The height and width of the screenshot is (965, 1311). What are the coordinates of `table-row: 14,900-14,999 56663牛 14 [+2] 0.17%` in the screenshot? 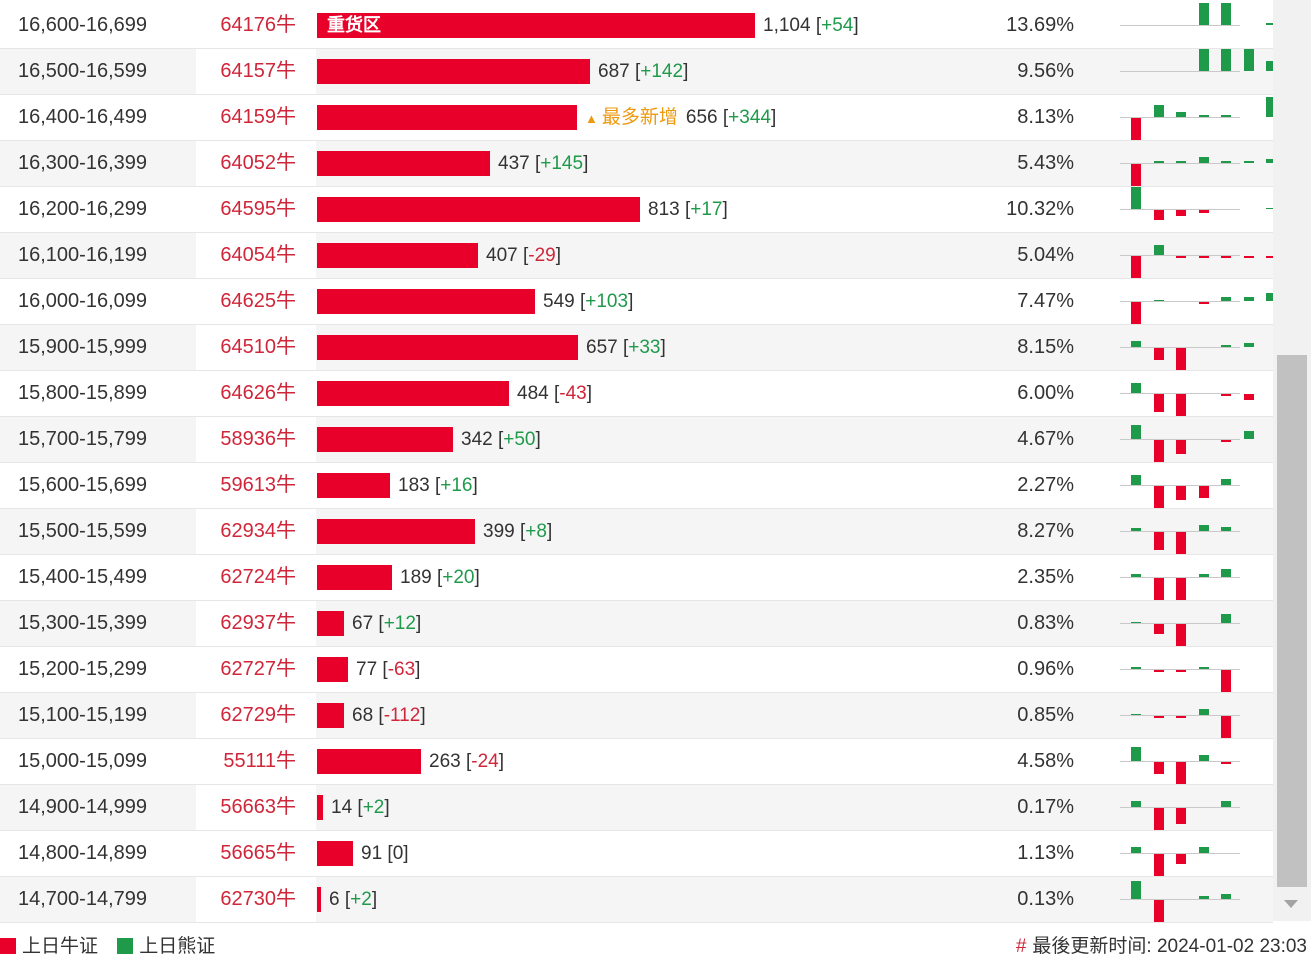 It's located at (636, 808).